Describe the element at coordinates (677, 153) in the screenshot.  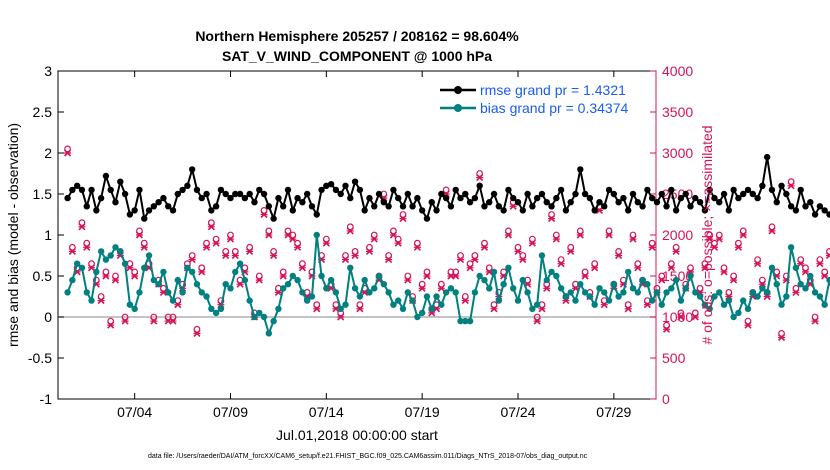
I see `right-tick-label: 3000` at that location.